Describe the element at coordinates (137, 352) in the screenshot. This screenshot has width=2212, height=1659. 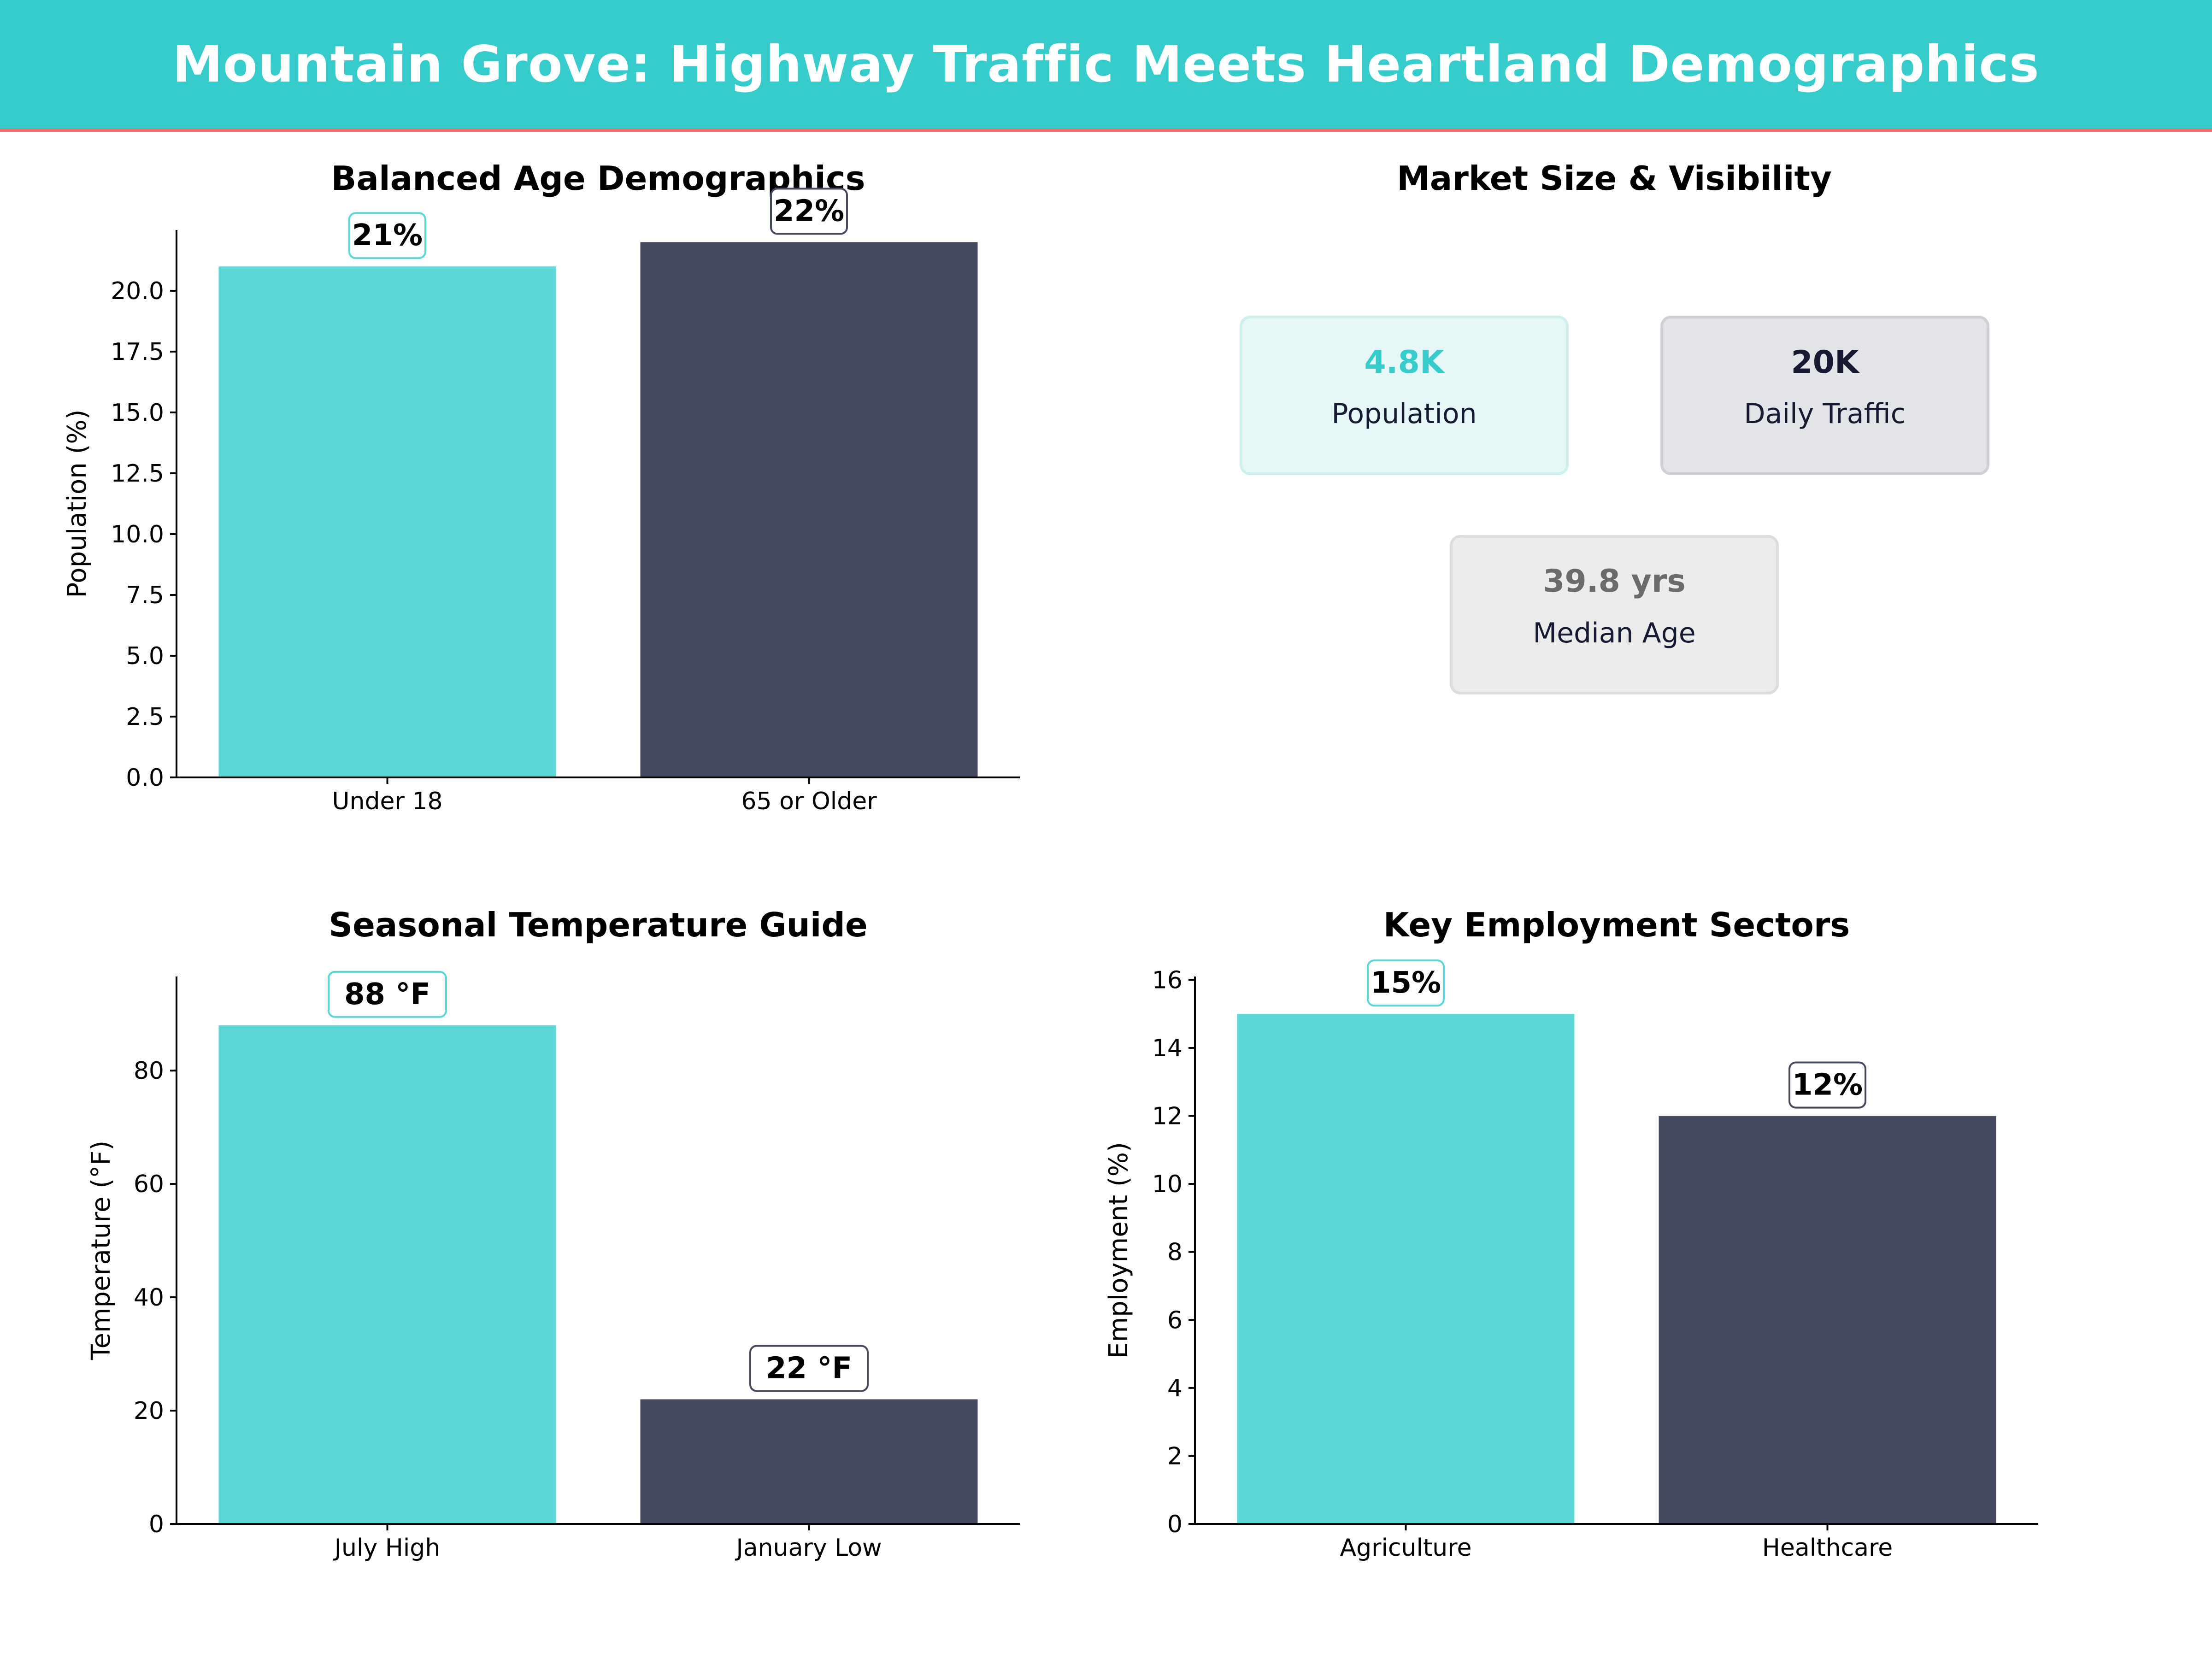
I see `age-chart-ytick-label-8: 17.5` at that location.